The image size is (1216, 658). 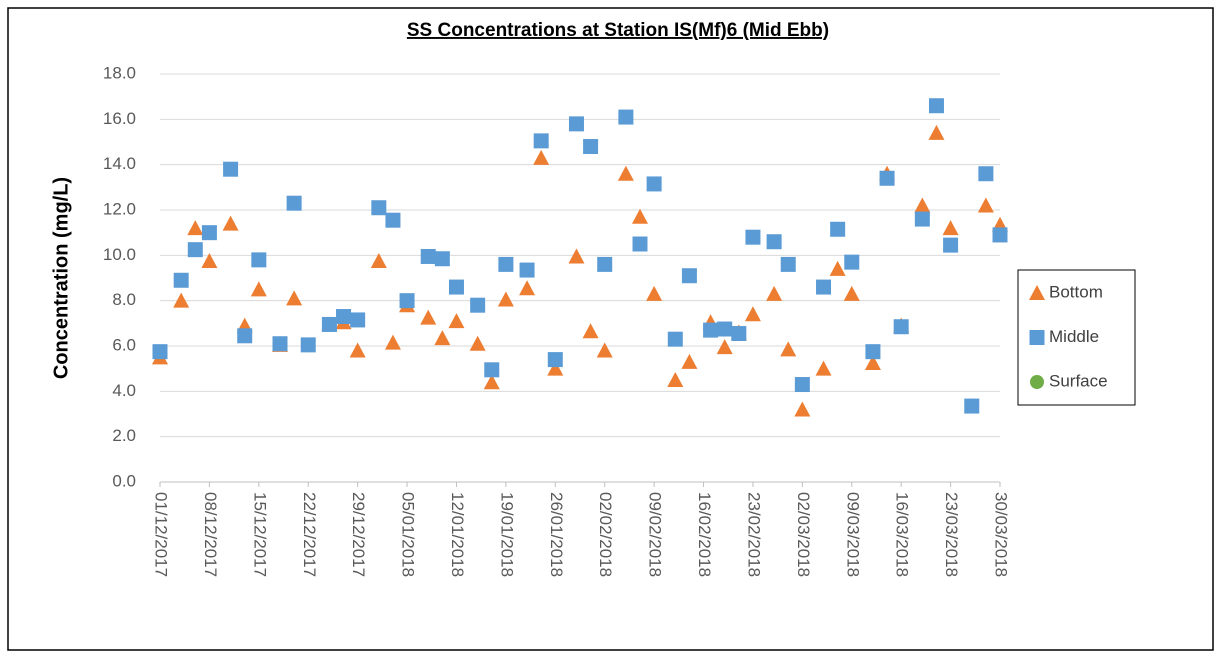 What do you see at coordinates (1074, 336) in the screenshot?
I see `legend-label: Middle` at bounding box center [1074, 336].